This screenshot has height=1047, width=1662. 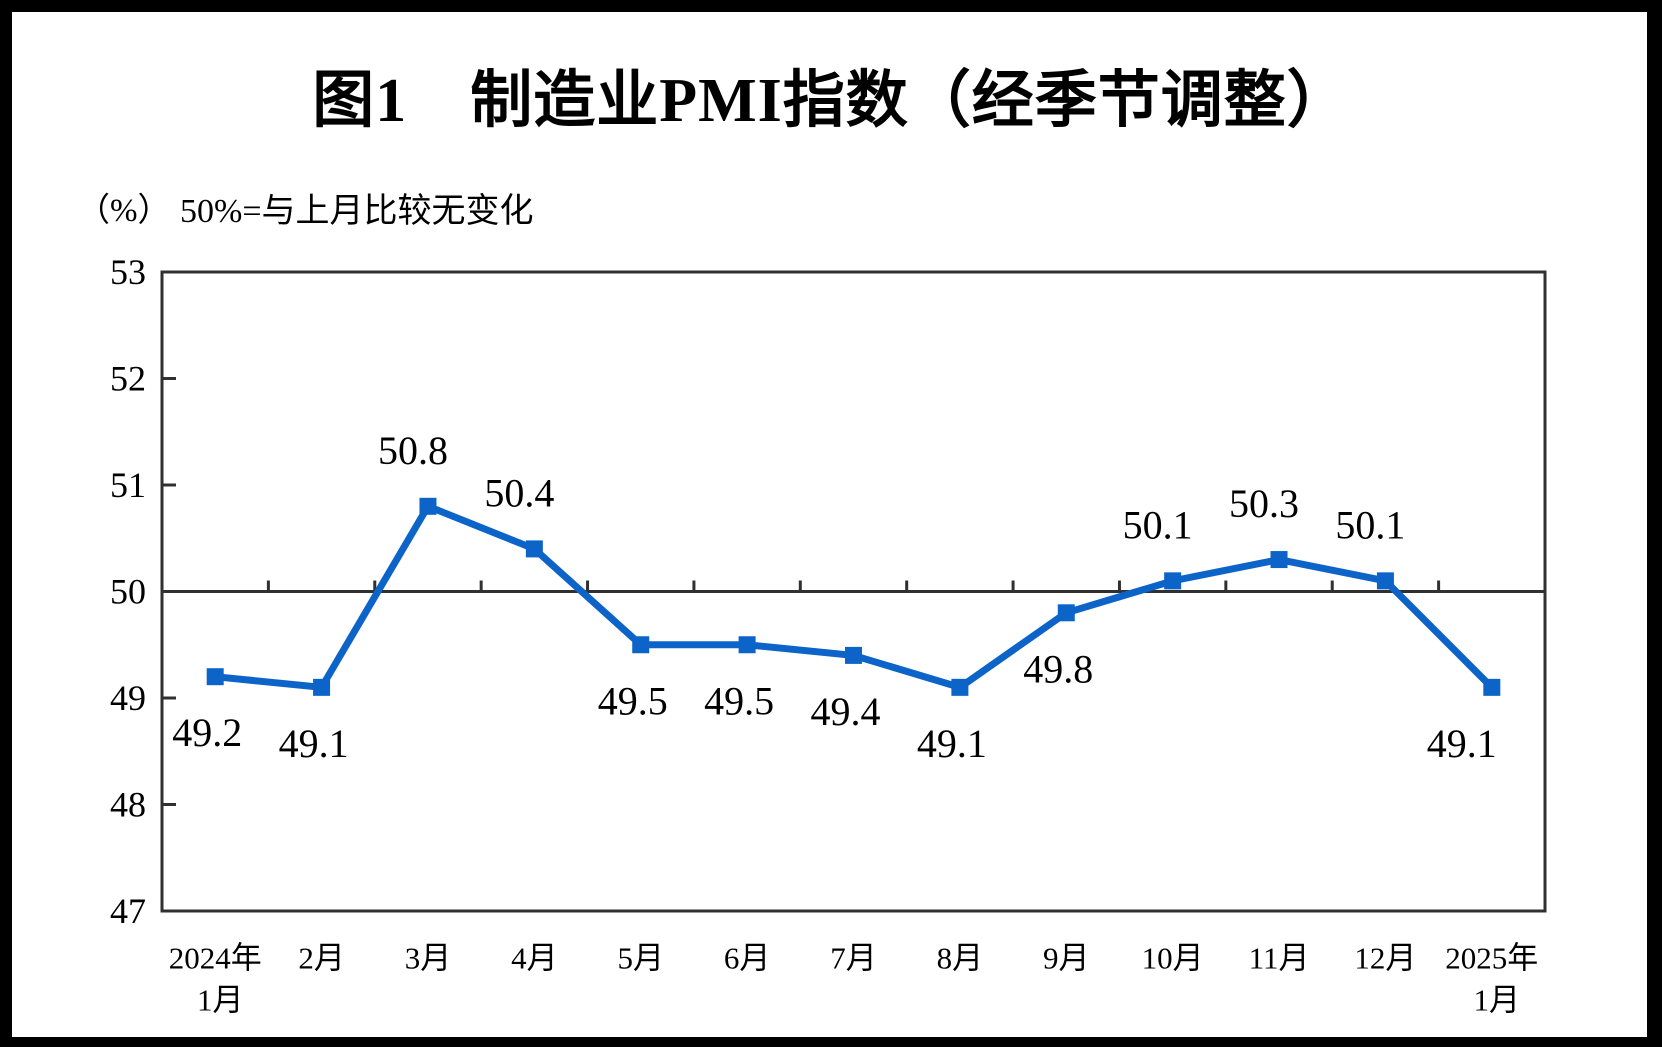 I want to click on y-axis-unit-label: （%）, so click(x=124, y=211).